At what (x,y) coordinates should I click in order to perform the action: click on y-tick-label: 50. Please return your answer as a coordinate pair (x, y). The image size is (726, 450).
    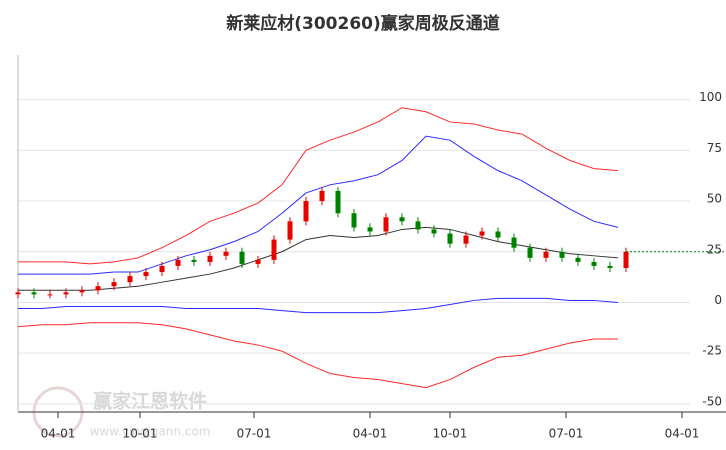
    Looking at the image, I should click on (714, 199).